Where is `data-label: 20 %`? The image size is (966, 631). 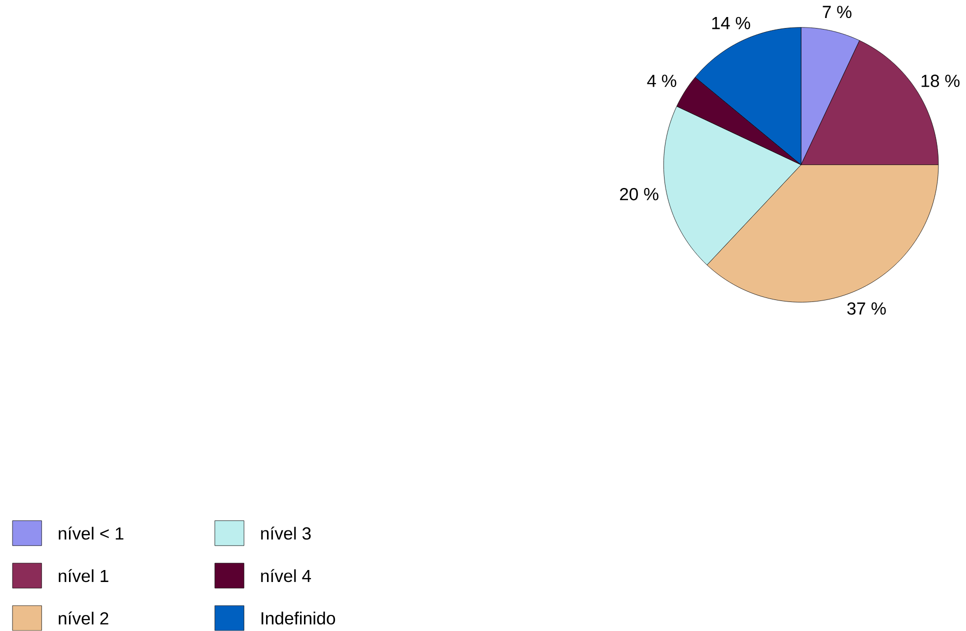
data-label: 20 % is located at coordinates (639, 194).